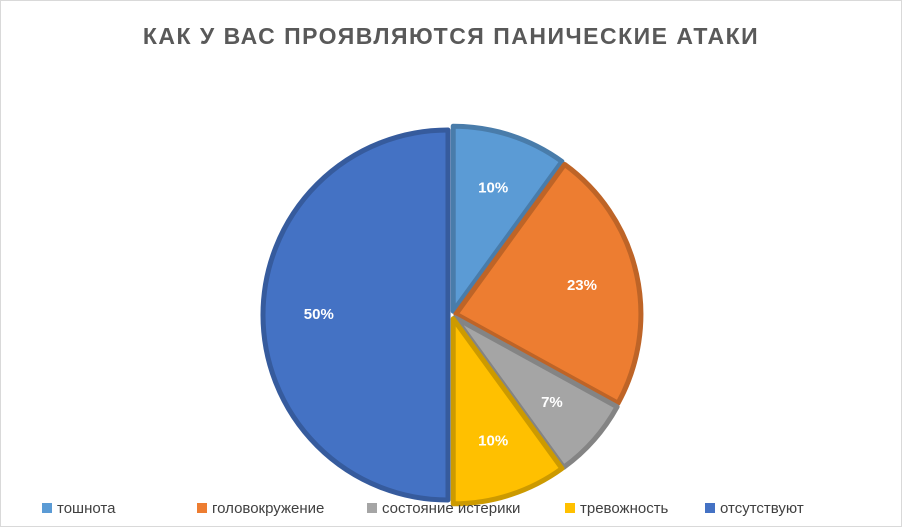  What do you see at coordinates (552, 402) in the screenshot?
I see `data-label: 7%` at bounding box center [552, 402].